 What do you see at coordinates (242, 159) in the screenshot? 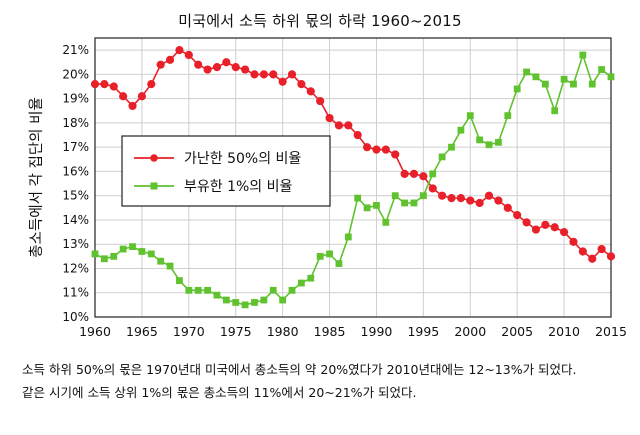
I see `legend-label: 가난한 50%의 비율` at bounding box center [242, 159].